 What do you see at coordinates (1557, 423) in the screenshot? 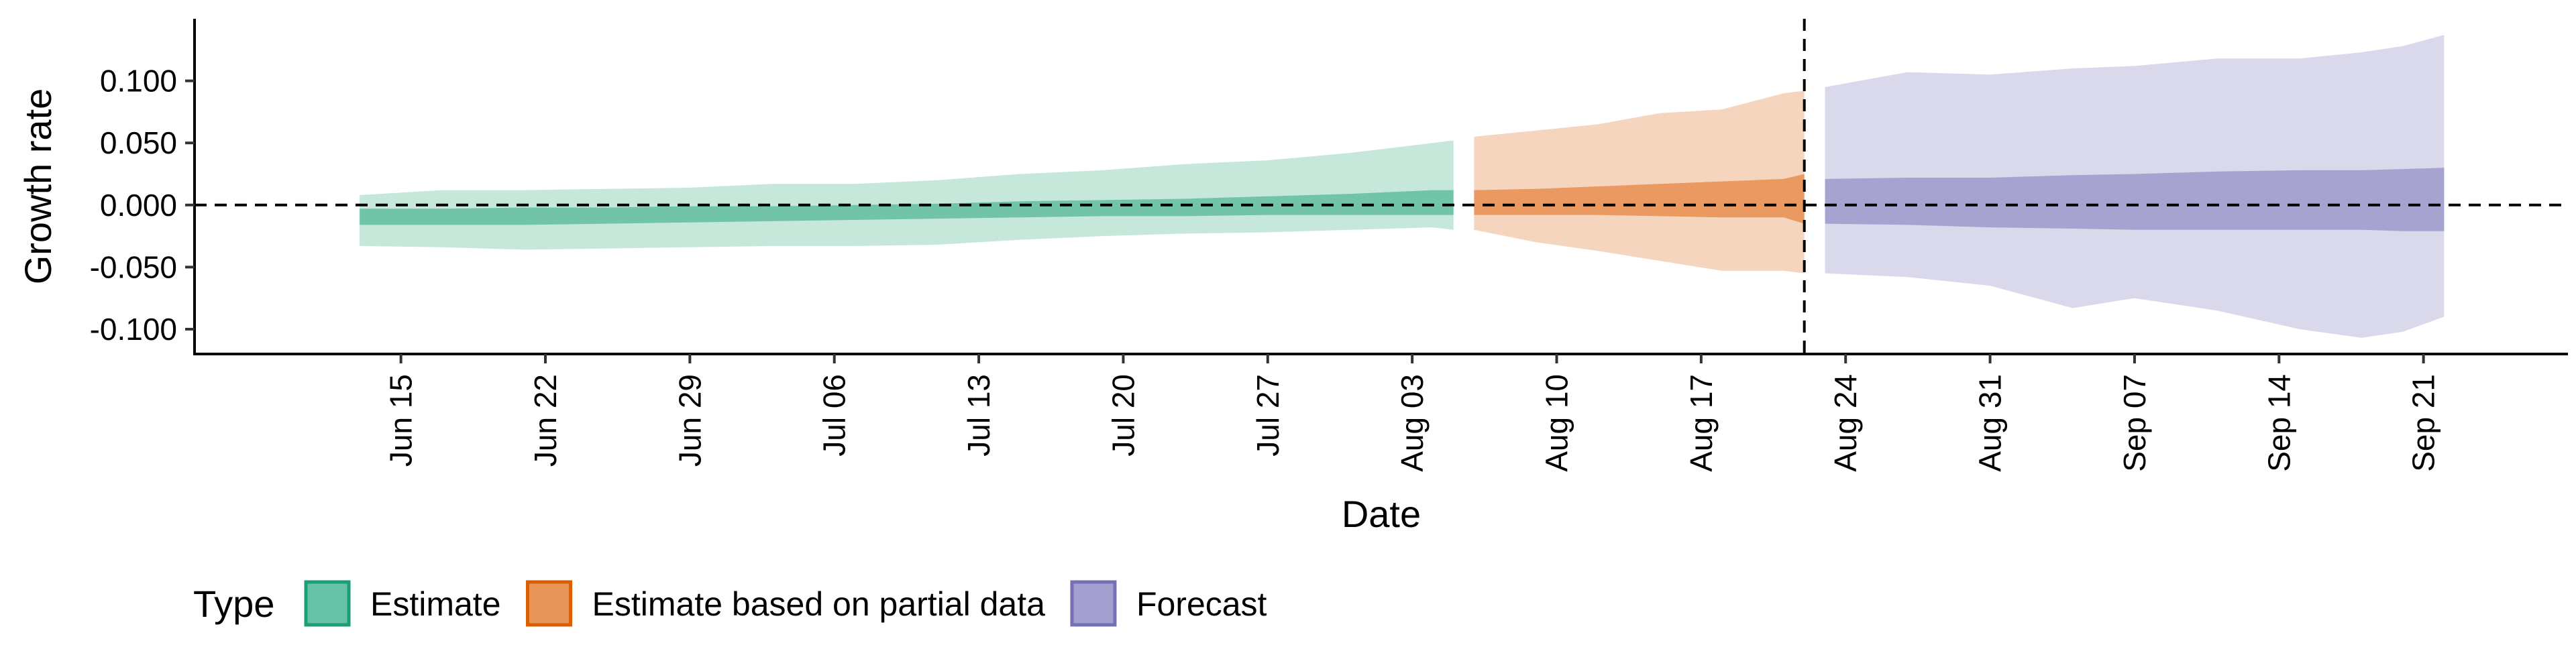
I see `x-tick-label: Aug 10` at bounding box center [1557, 423].